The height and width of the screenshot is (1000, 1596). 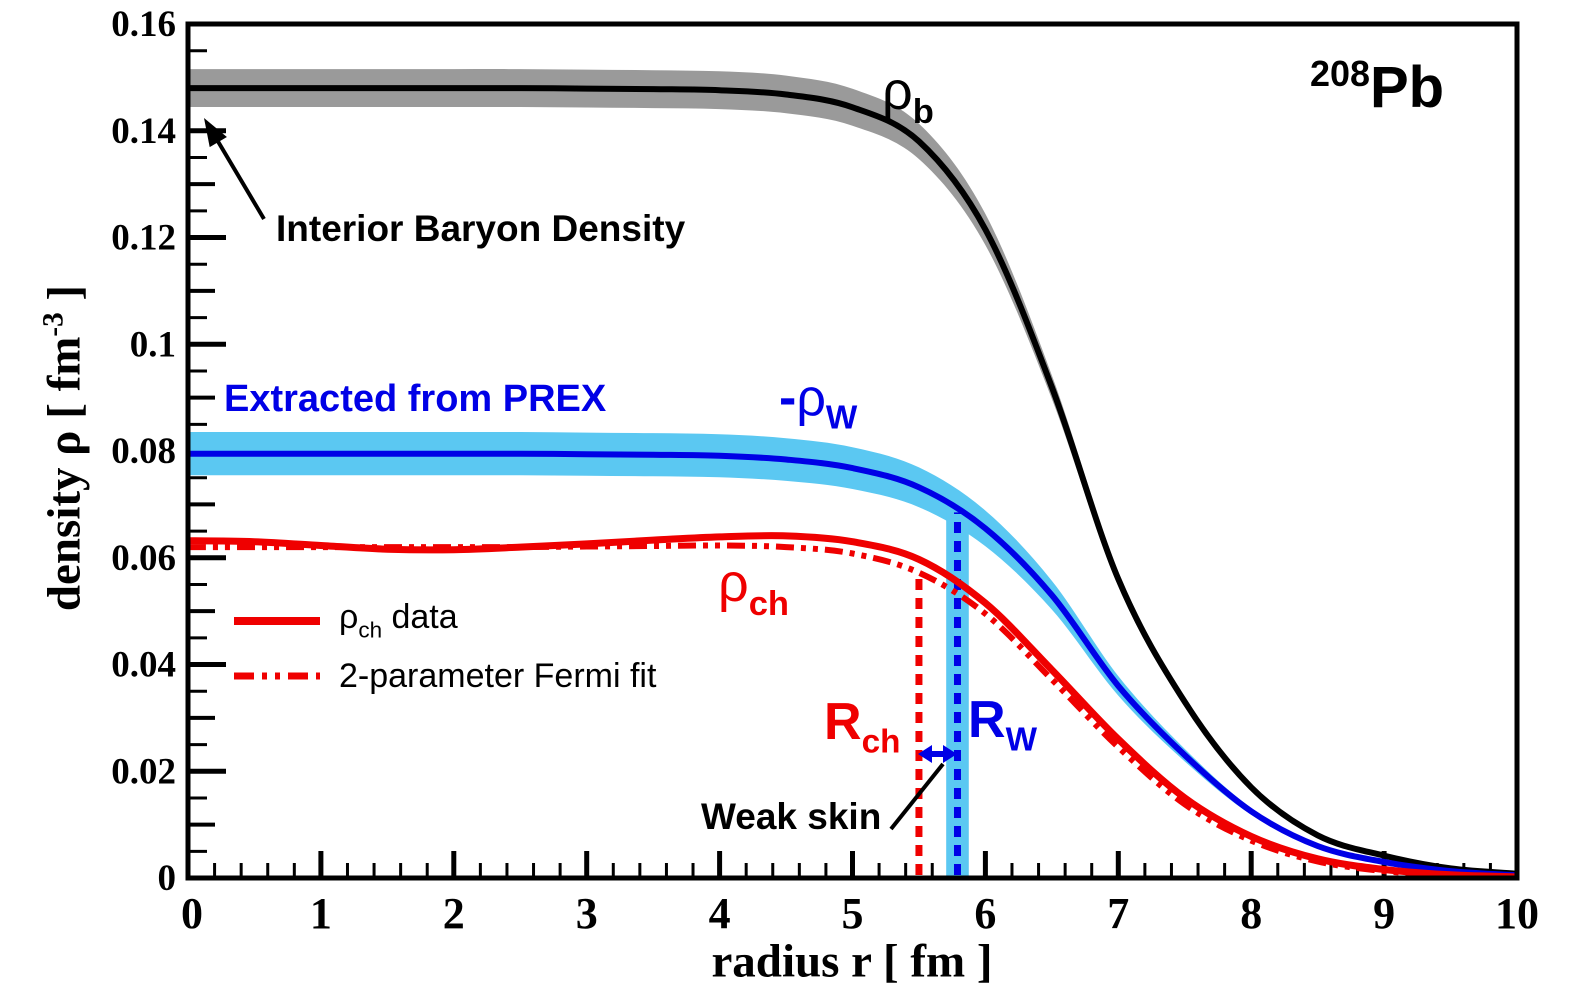 What do you see at coordinates (143, 451) in the screenshot?
I see `y-tick-label: 0.08` at bounding box center [143, 451].